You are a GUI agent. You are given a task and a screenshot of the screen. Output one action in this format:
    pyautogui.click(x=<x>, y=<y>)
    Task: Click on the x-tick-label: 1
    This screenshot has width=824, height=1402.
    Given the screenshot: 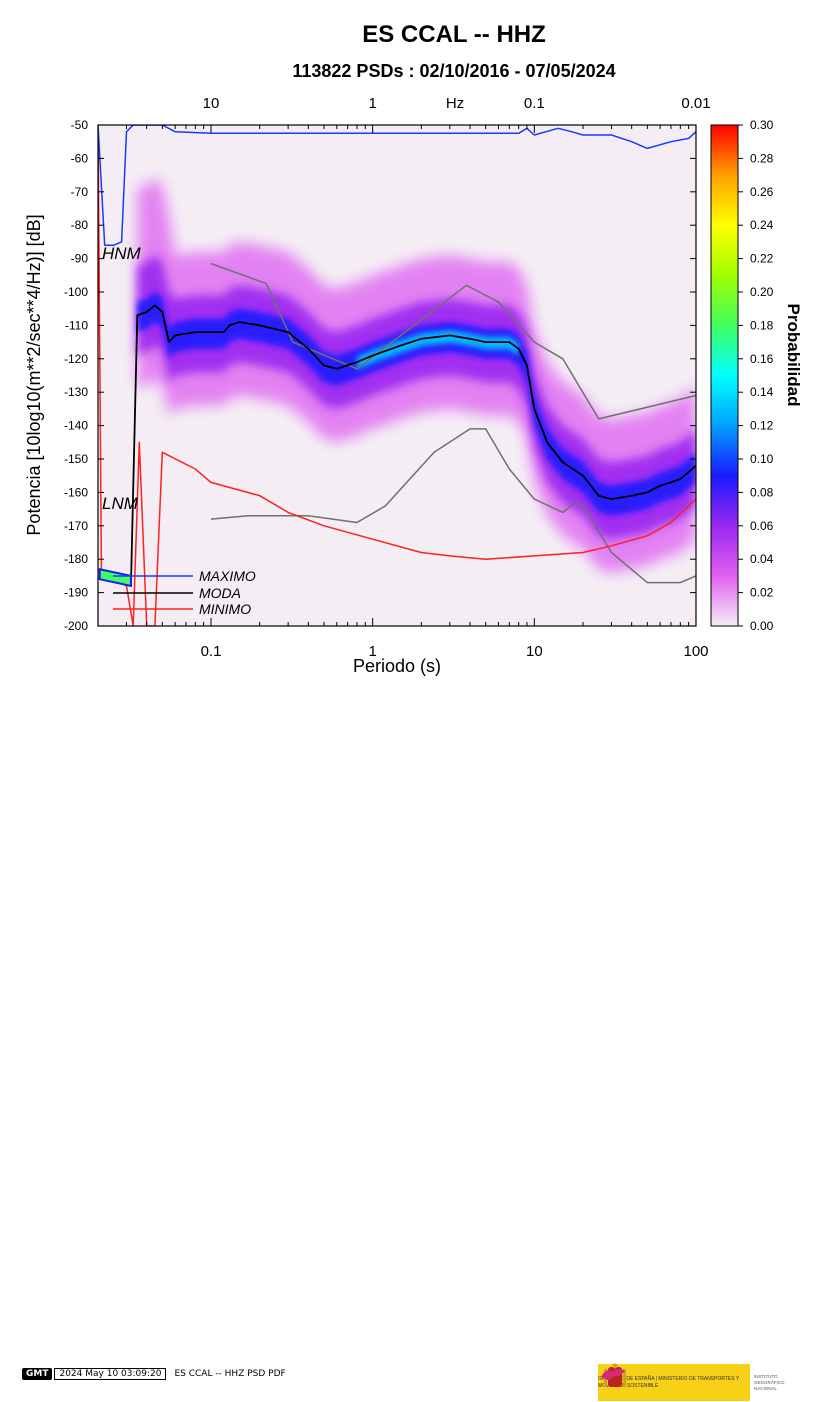 What is the action you would take?
    pyautogui.click(x=372, y=651)
    